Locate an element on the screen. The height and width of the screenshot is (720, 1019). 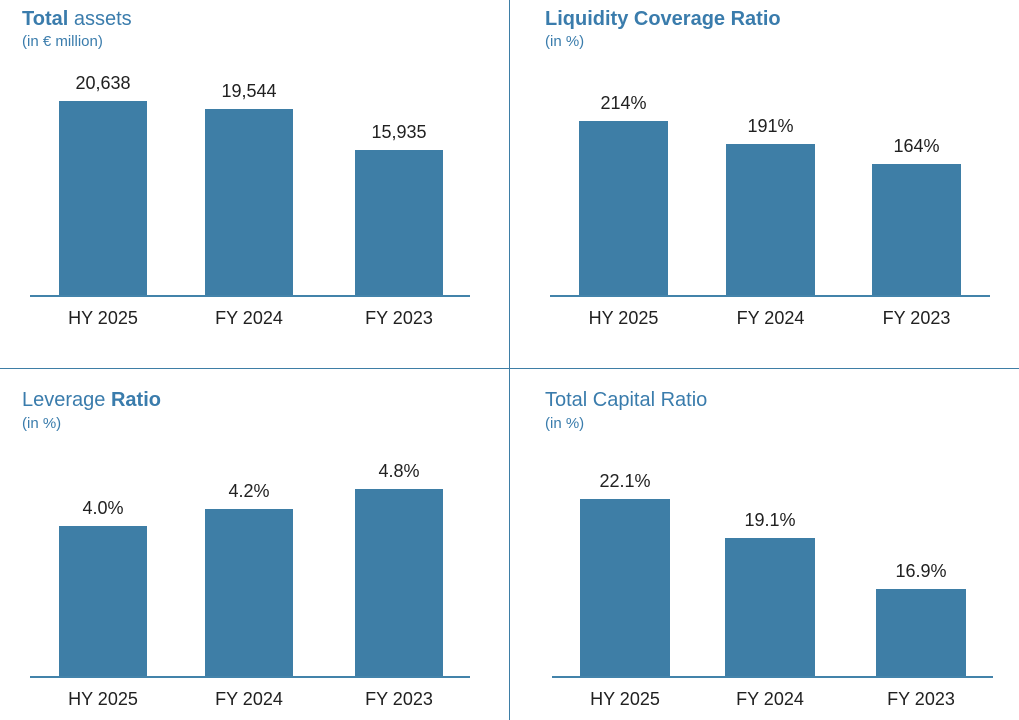
bar-value-label: 214% is located at coordinates (623, 103).